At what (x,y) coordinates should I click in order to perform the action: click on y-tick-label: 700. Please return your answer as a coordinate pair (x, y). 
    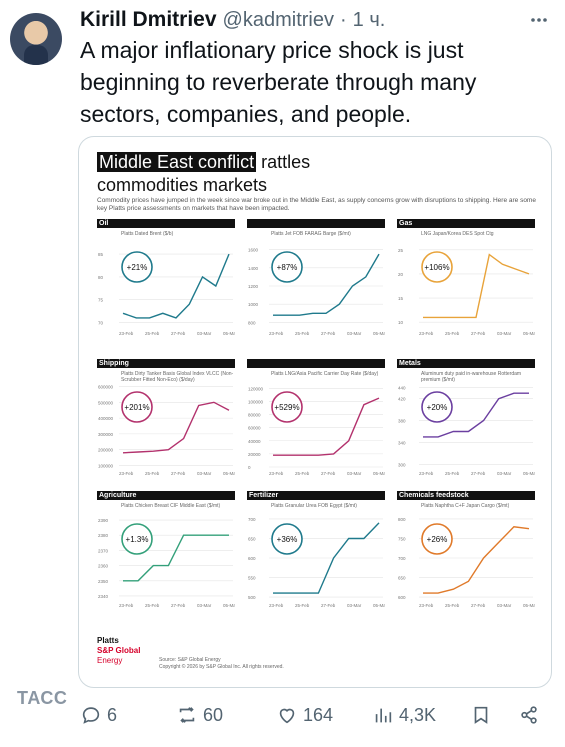
    Looking at the image, I should click on (402, 558).